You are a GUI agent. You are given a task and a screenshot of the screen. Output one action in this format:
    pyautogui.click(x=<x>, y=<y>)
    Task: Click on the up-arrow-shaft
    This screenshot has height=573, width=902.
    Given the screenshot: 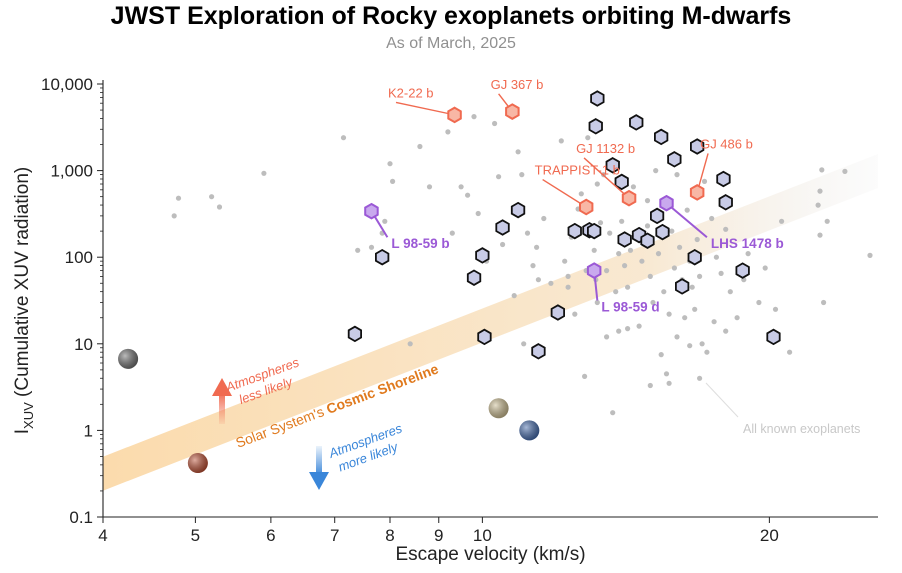 What is the action you would take?
    pyautogui.click(x=222, y=408)
    